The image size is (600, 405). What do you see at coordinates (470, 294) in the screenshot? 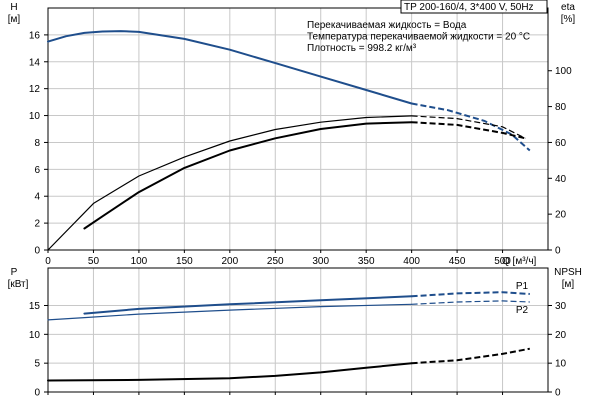
I see `bottom-series-0-dashed` at bounding box center [470, 294].